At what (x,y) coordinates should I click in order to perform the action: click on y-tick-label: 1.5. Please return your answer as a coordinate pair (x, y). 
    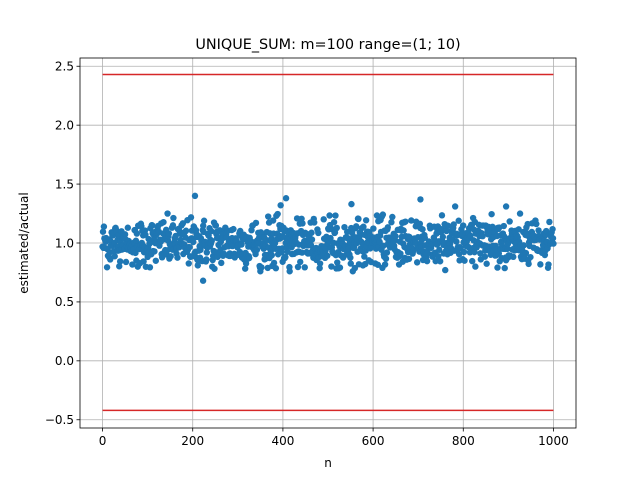
    Looking at the image, I should click on (64, 184).